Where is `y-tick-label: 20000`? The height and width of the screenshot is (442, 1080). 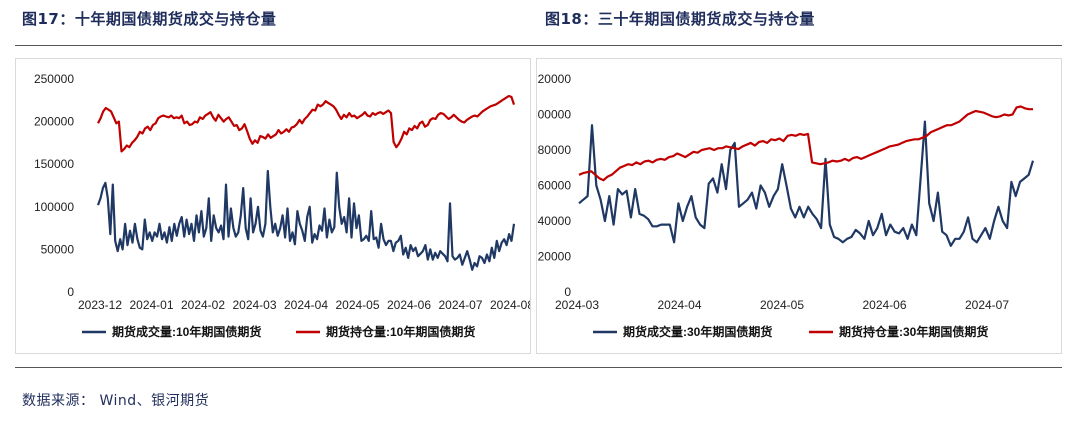
y-tick-label: 20000 is located at coordinates (555, 257).